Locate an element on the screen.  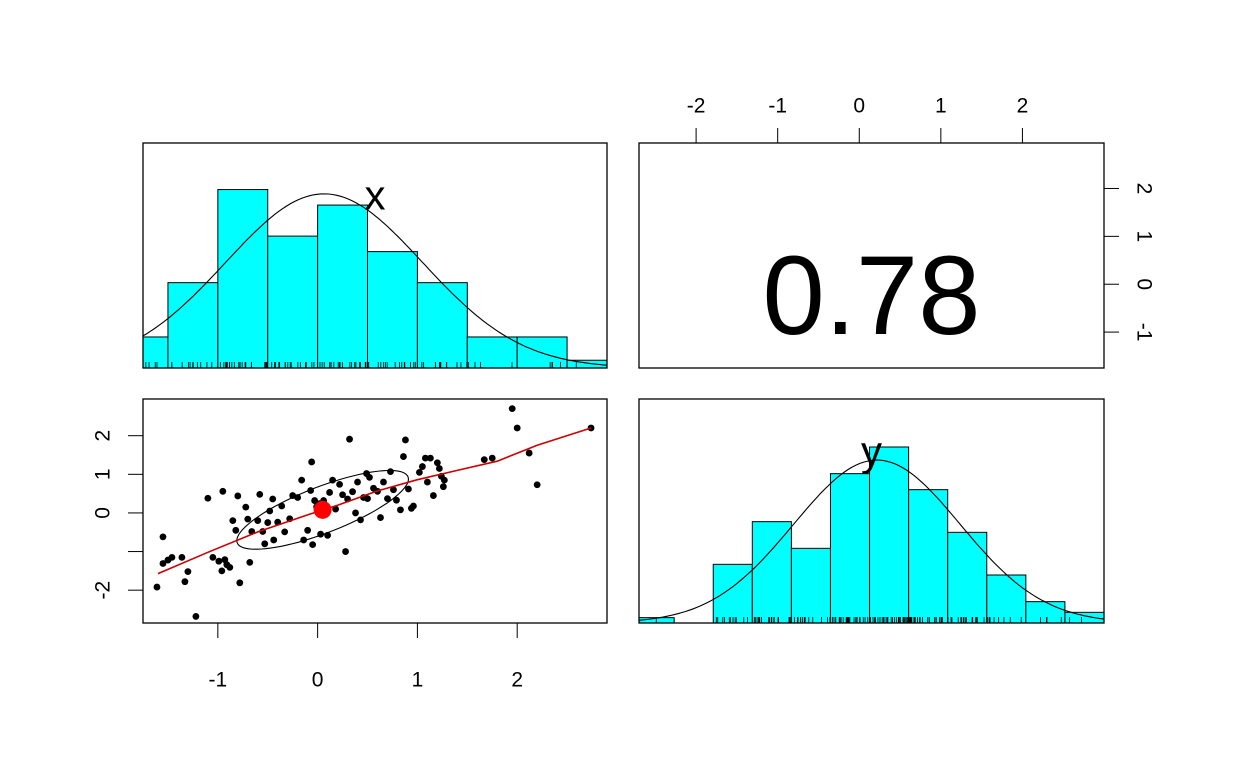
y-tick-label: -1 is located at coordinates (1144, 332).